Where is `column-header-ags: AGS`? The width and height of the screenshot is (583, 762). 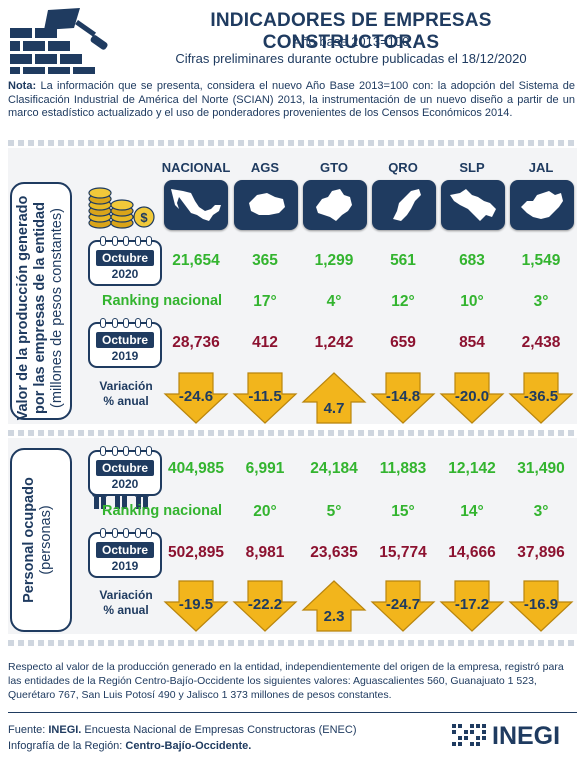 column-header-ags: AGS is located at coordinates (265, 167).